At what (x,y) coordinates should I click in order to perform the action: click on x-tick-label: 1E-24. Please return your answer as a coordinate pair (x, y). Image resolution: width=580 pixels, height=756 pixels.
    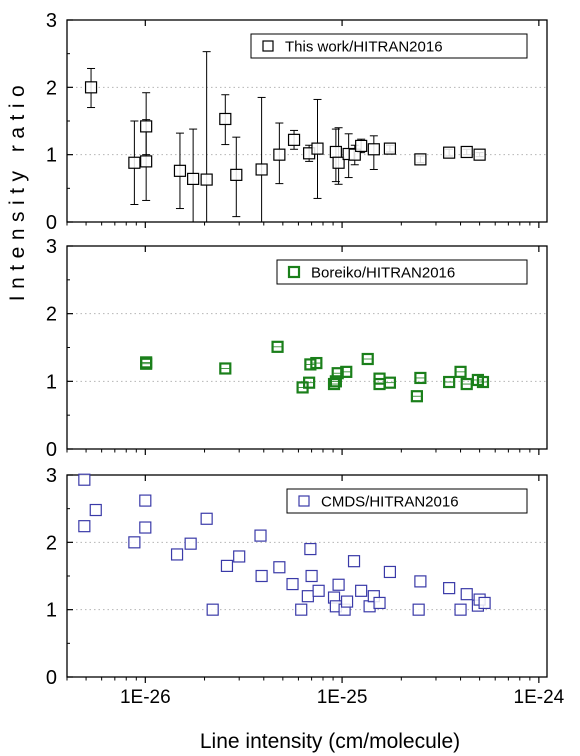
    Looking at the image, I should click on (539, 697).